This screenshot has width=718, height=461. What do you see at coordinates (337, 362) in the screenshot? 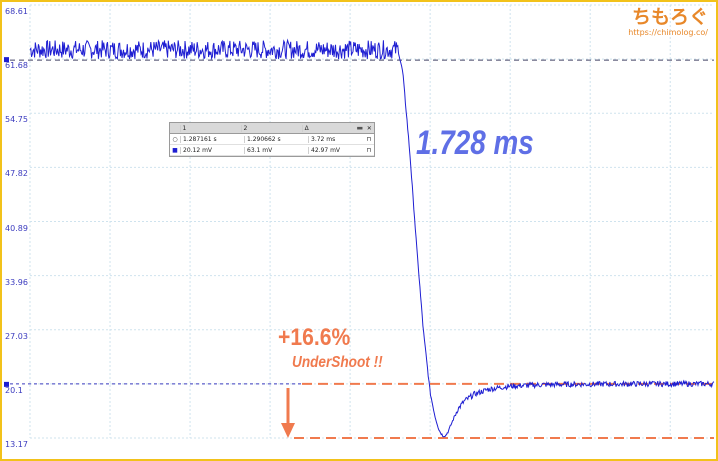
I see `undershoot-annotation: UnderShoot !!` at bounding box center [337, 362].